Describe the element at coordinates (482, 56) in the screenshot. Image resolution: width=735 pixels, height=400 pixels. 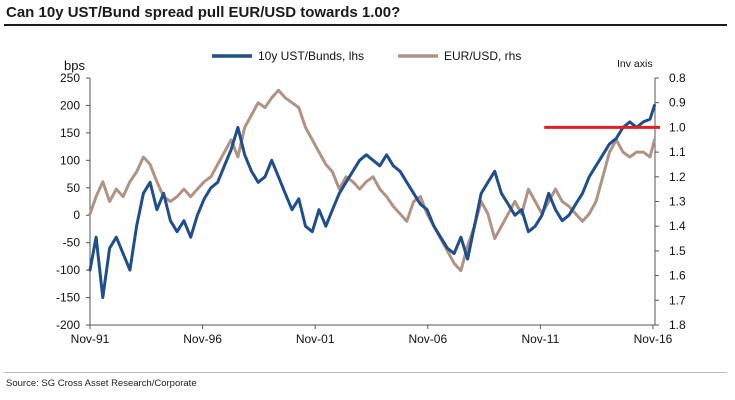
I see `legend-item-eurusd-label: EUR/USD, rhs` at that location.